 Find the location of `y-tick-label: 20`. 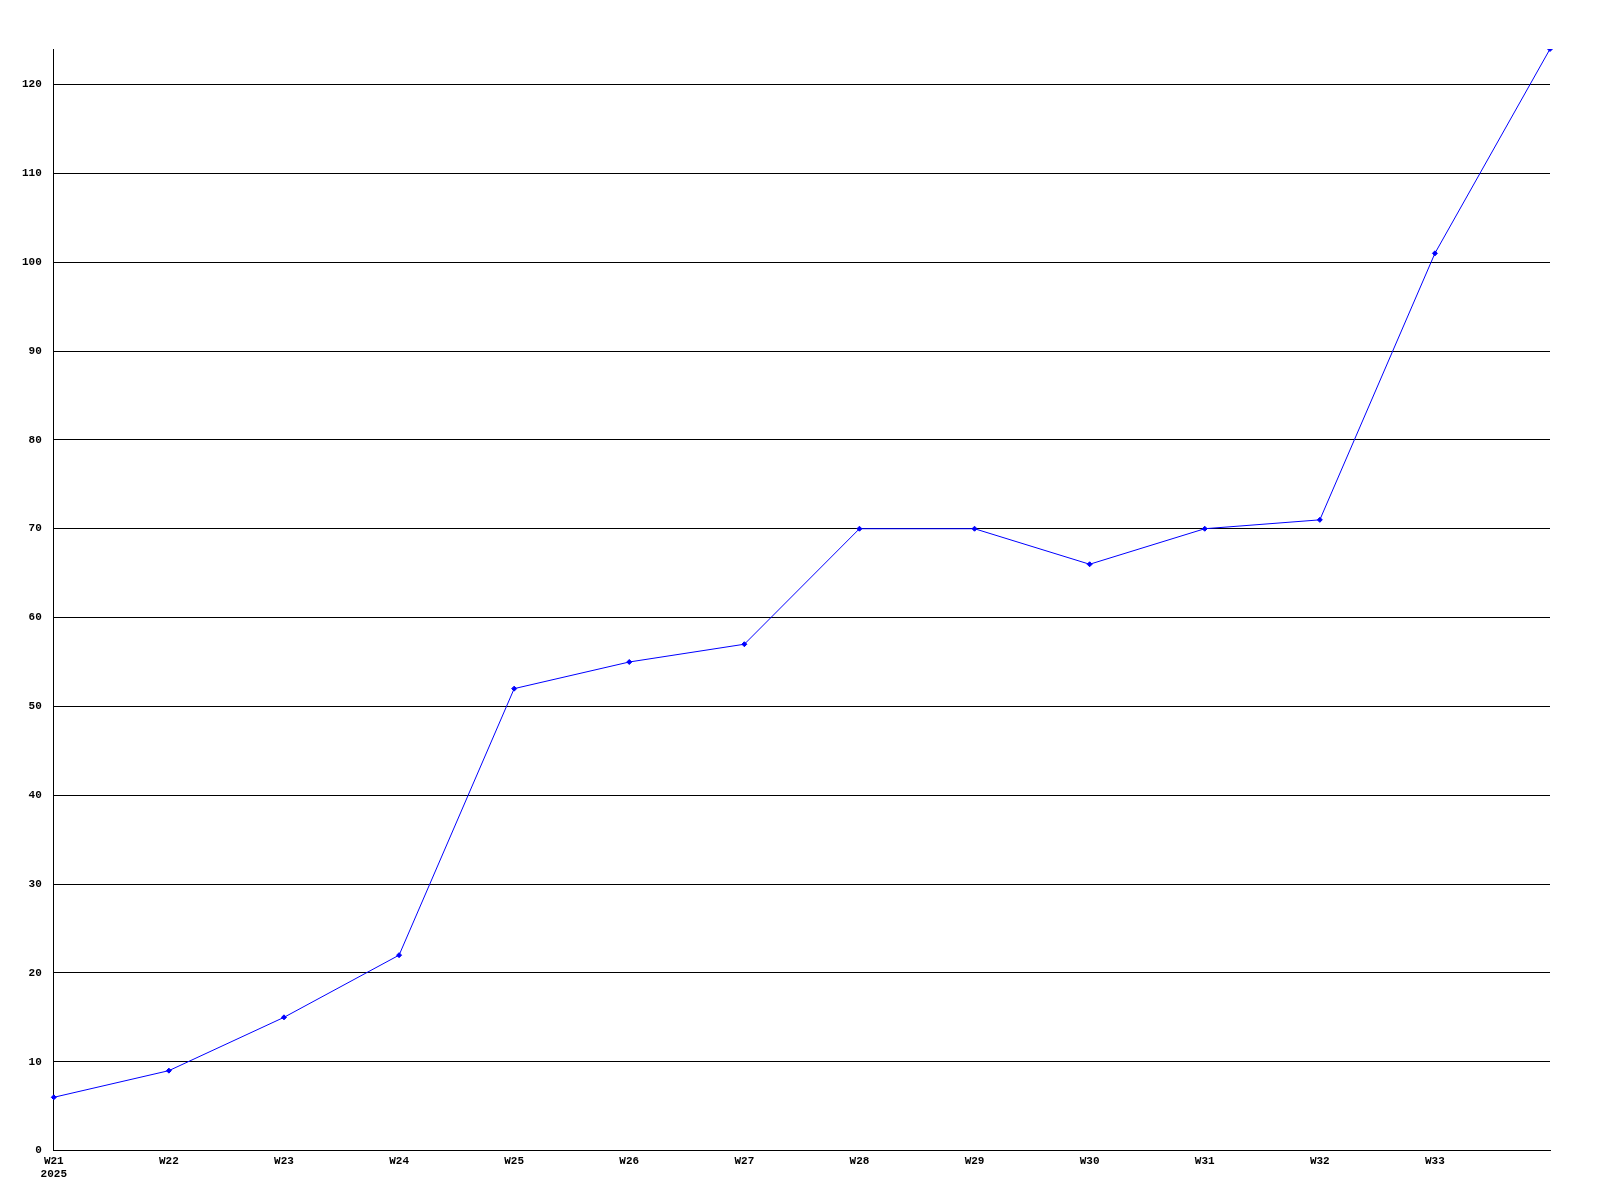

y-tick-label: 20 is located at coordinates (35, 972).